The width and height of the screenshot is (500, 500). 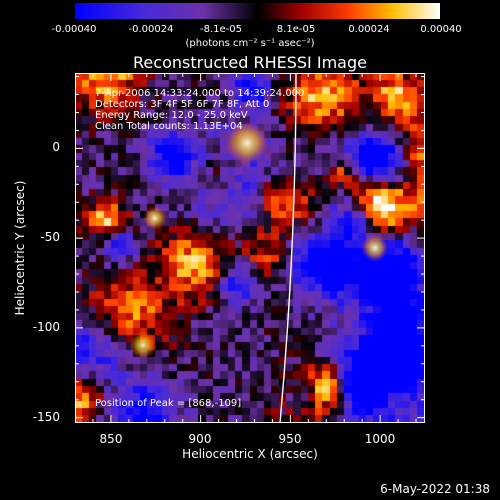 What do you see at coordinates (111, 439) in the screenshot?
I see `x-tick-label: 850` at bounding box center [111, 439].